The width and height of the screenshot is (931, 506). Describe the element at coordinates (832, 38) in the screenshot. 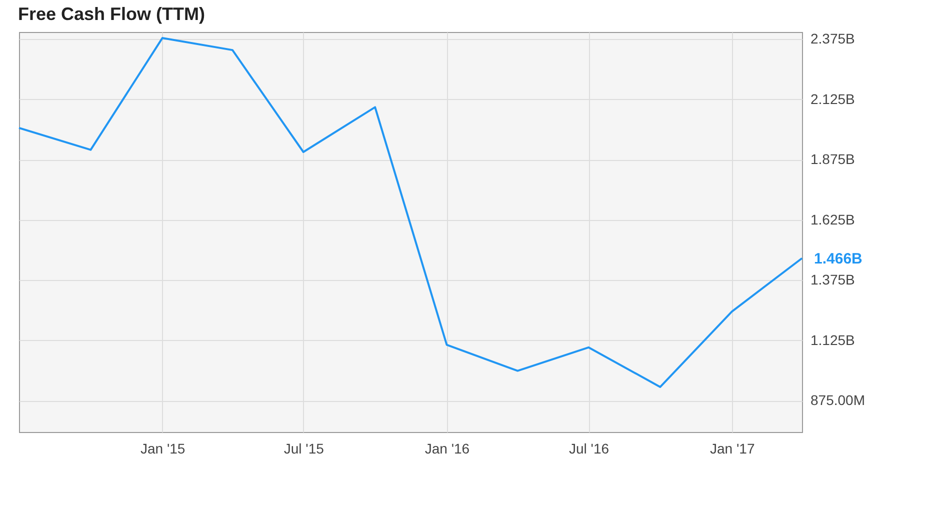

I see `y-tick-label: 2.375B` at that location.